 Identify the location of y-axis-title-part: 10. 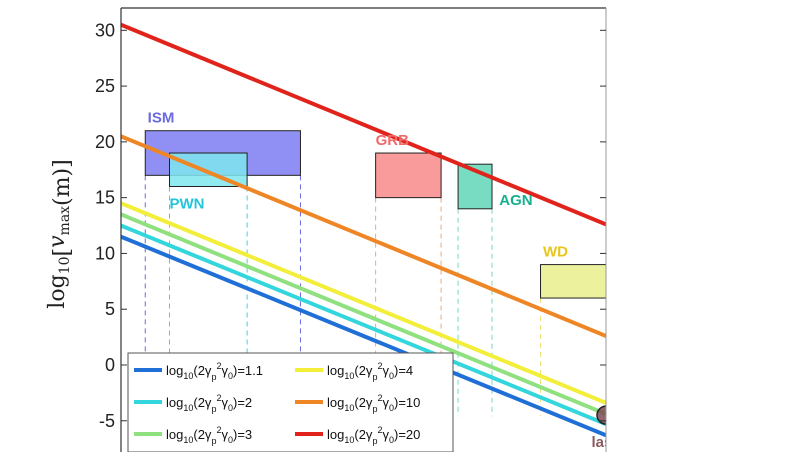
(65, 265).